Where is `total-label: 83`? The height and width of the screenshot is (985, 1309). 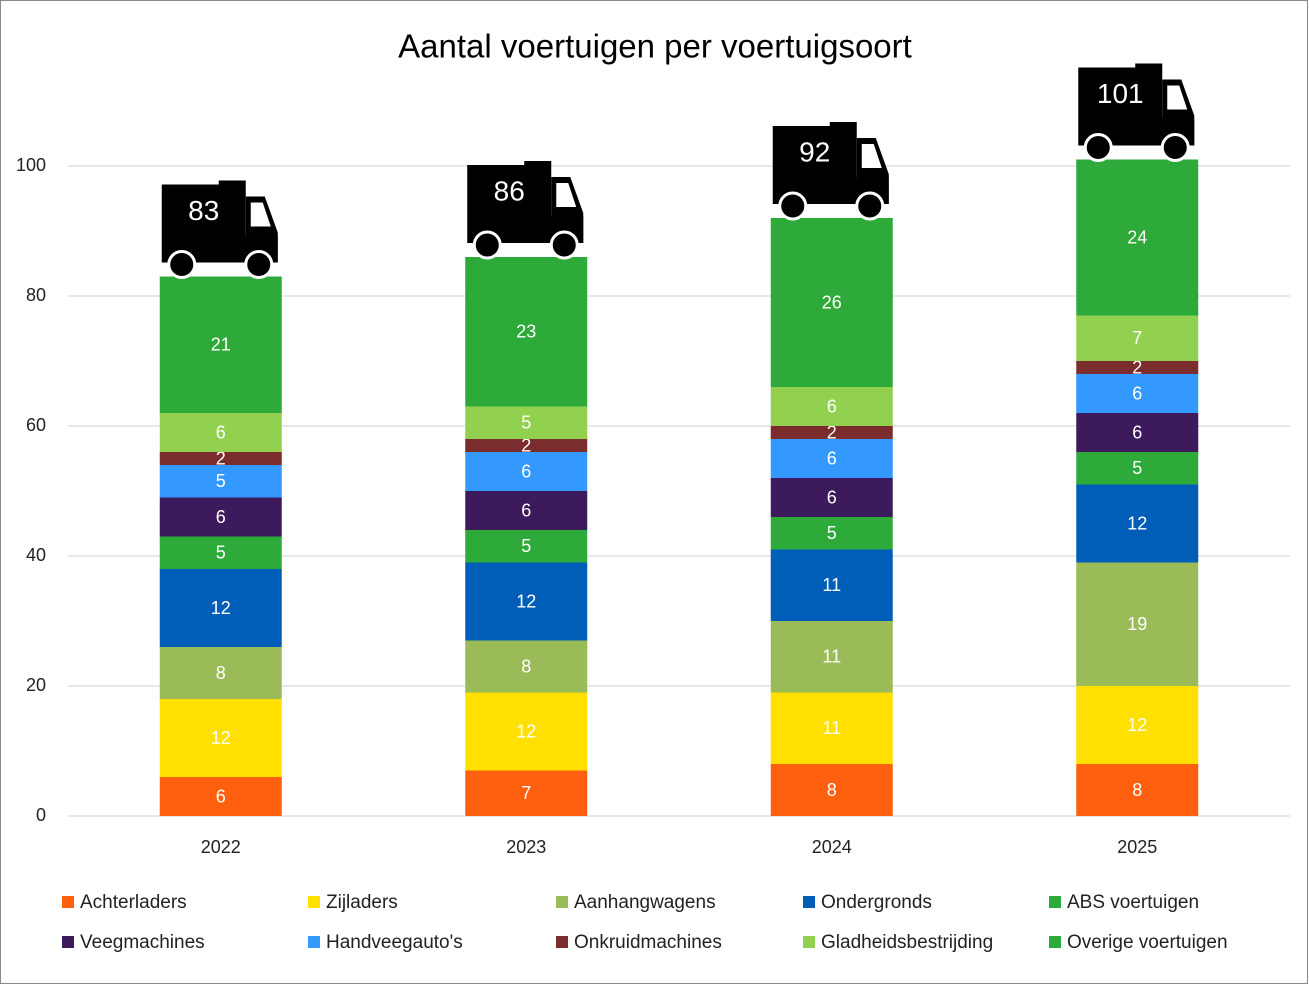 total-label: 83 is located at coordinates (203, 210).